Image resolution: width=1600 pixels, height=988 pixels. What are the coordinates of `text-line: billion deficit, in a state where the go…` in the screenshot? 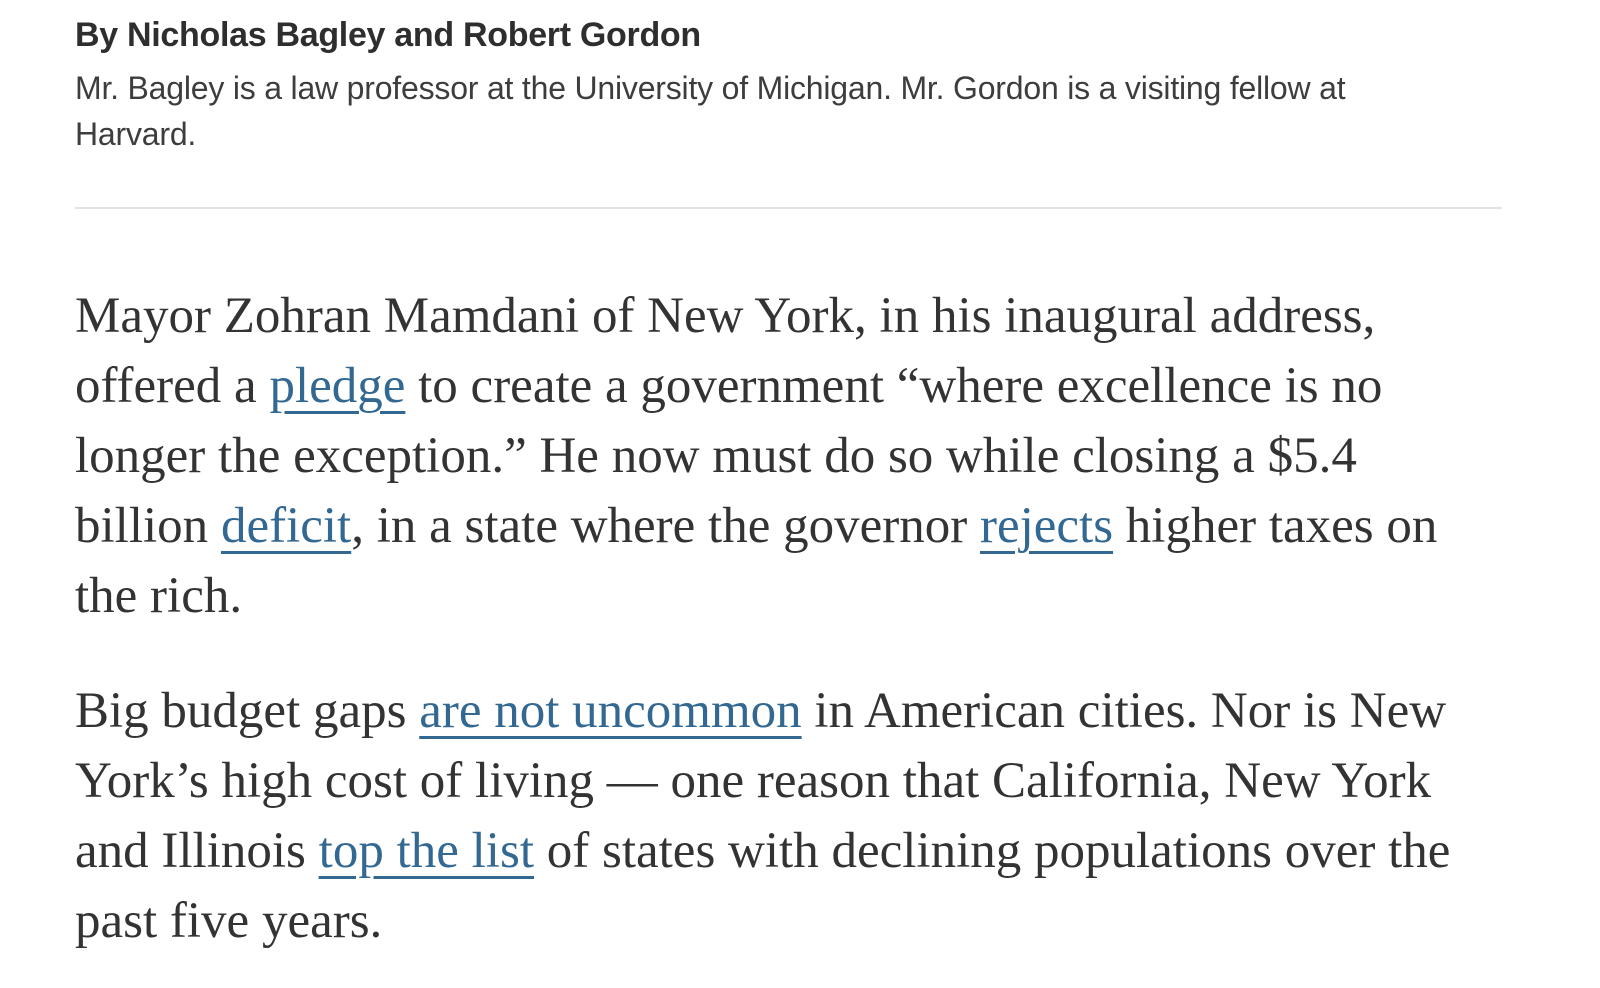 It's located at (756, 526).